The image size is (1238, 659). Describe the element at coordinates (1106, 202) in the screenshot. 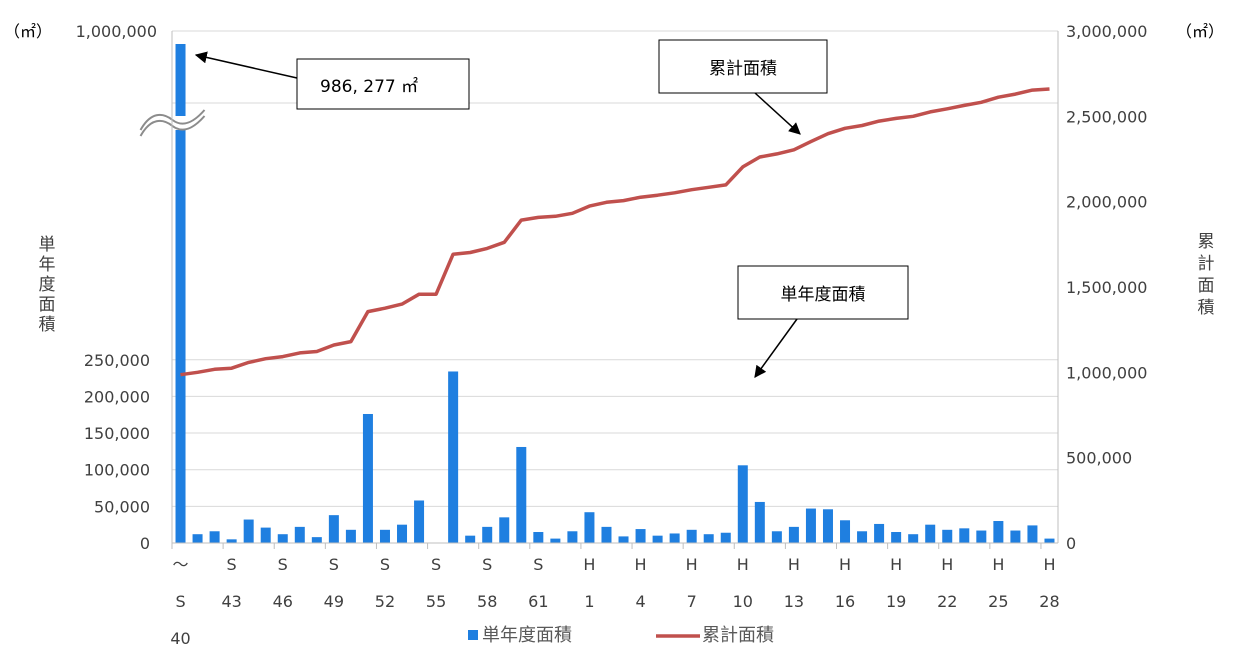

I see `right-tick-label: 2,000,000` at that location.